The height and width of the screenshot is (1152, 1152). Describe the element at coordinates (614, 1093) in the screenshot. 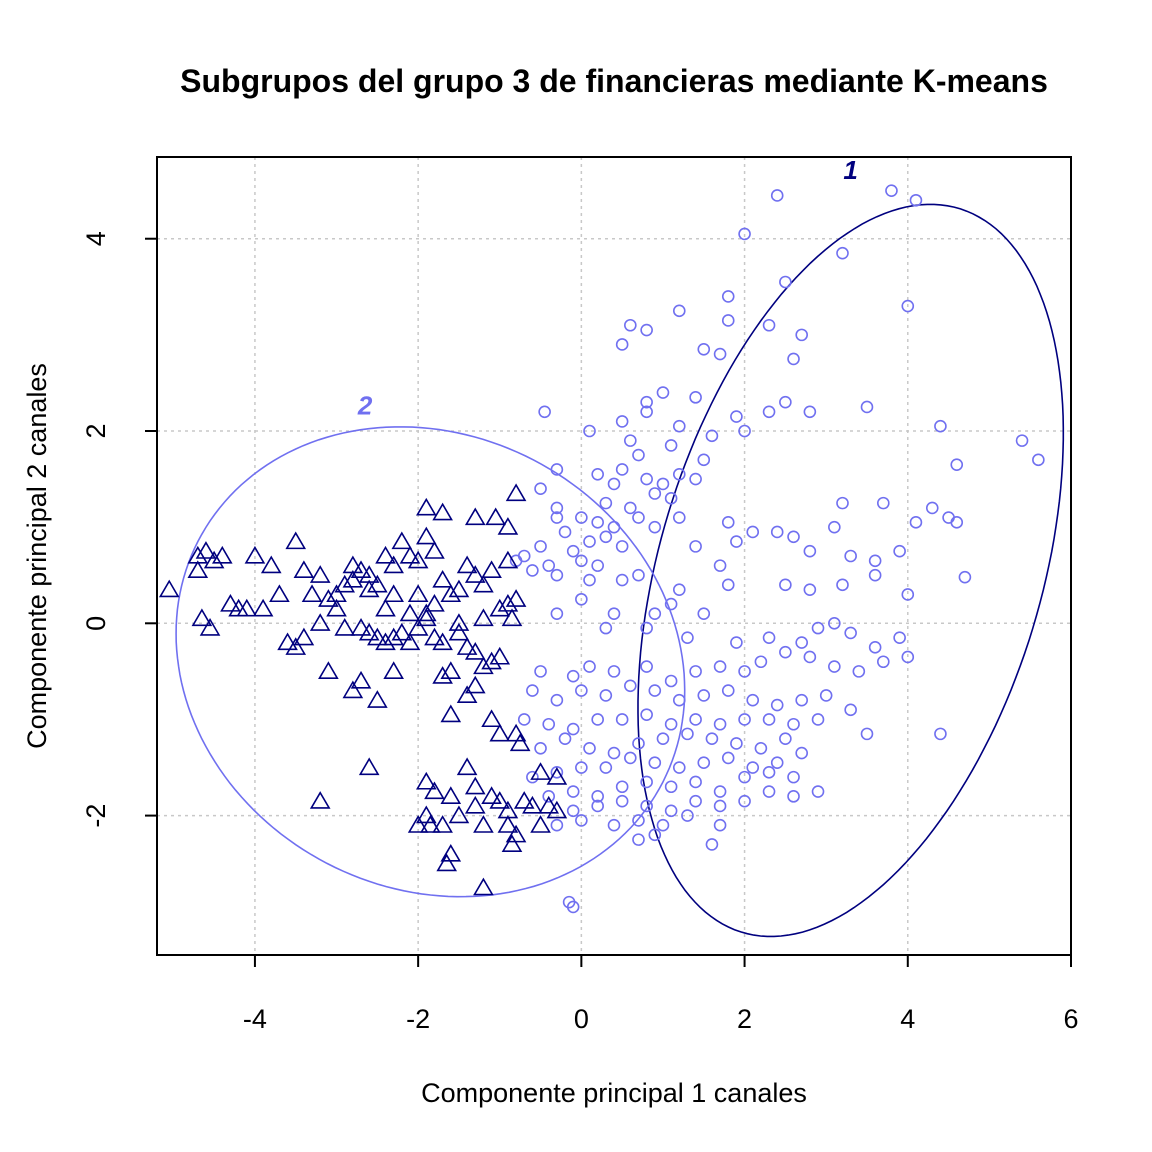

I see `x-axis-label: Componente principal 1 canales` at that location.